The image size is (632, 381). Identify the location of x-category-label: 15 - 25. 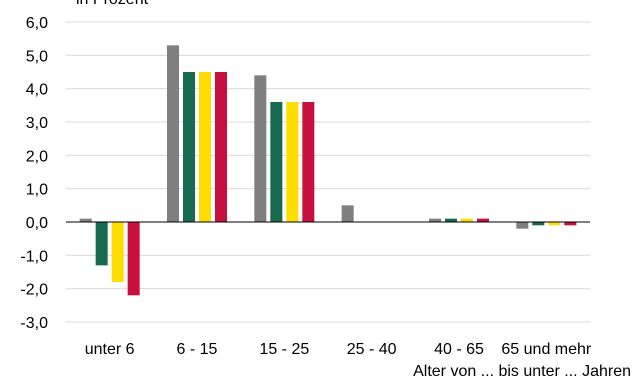
(284, 349).